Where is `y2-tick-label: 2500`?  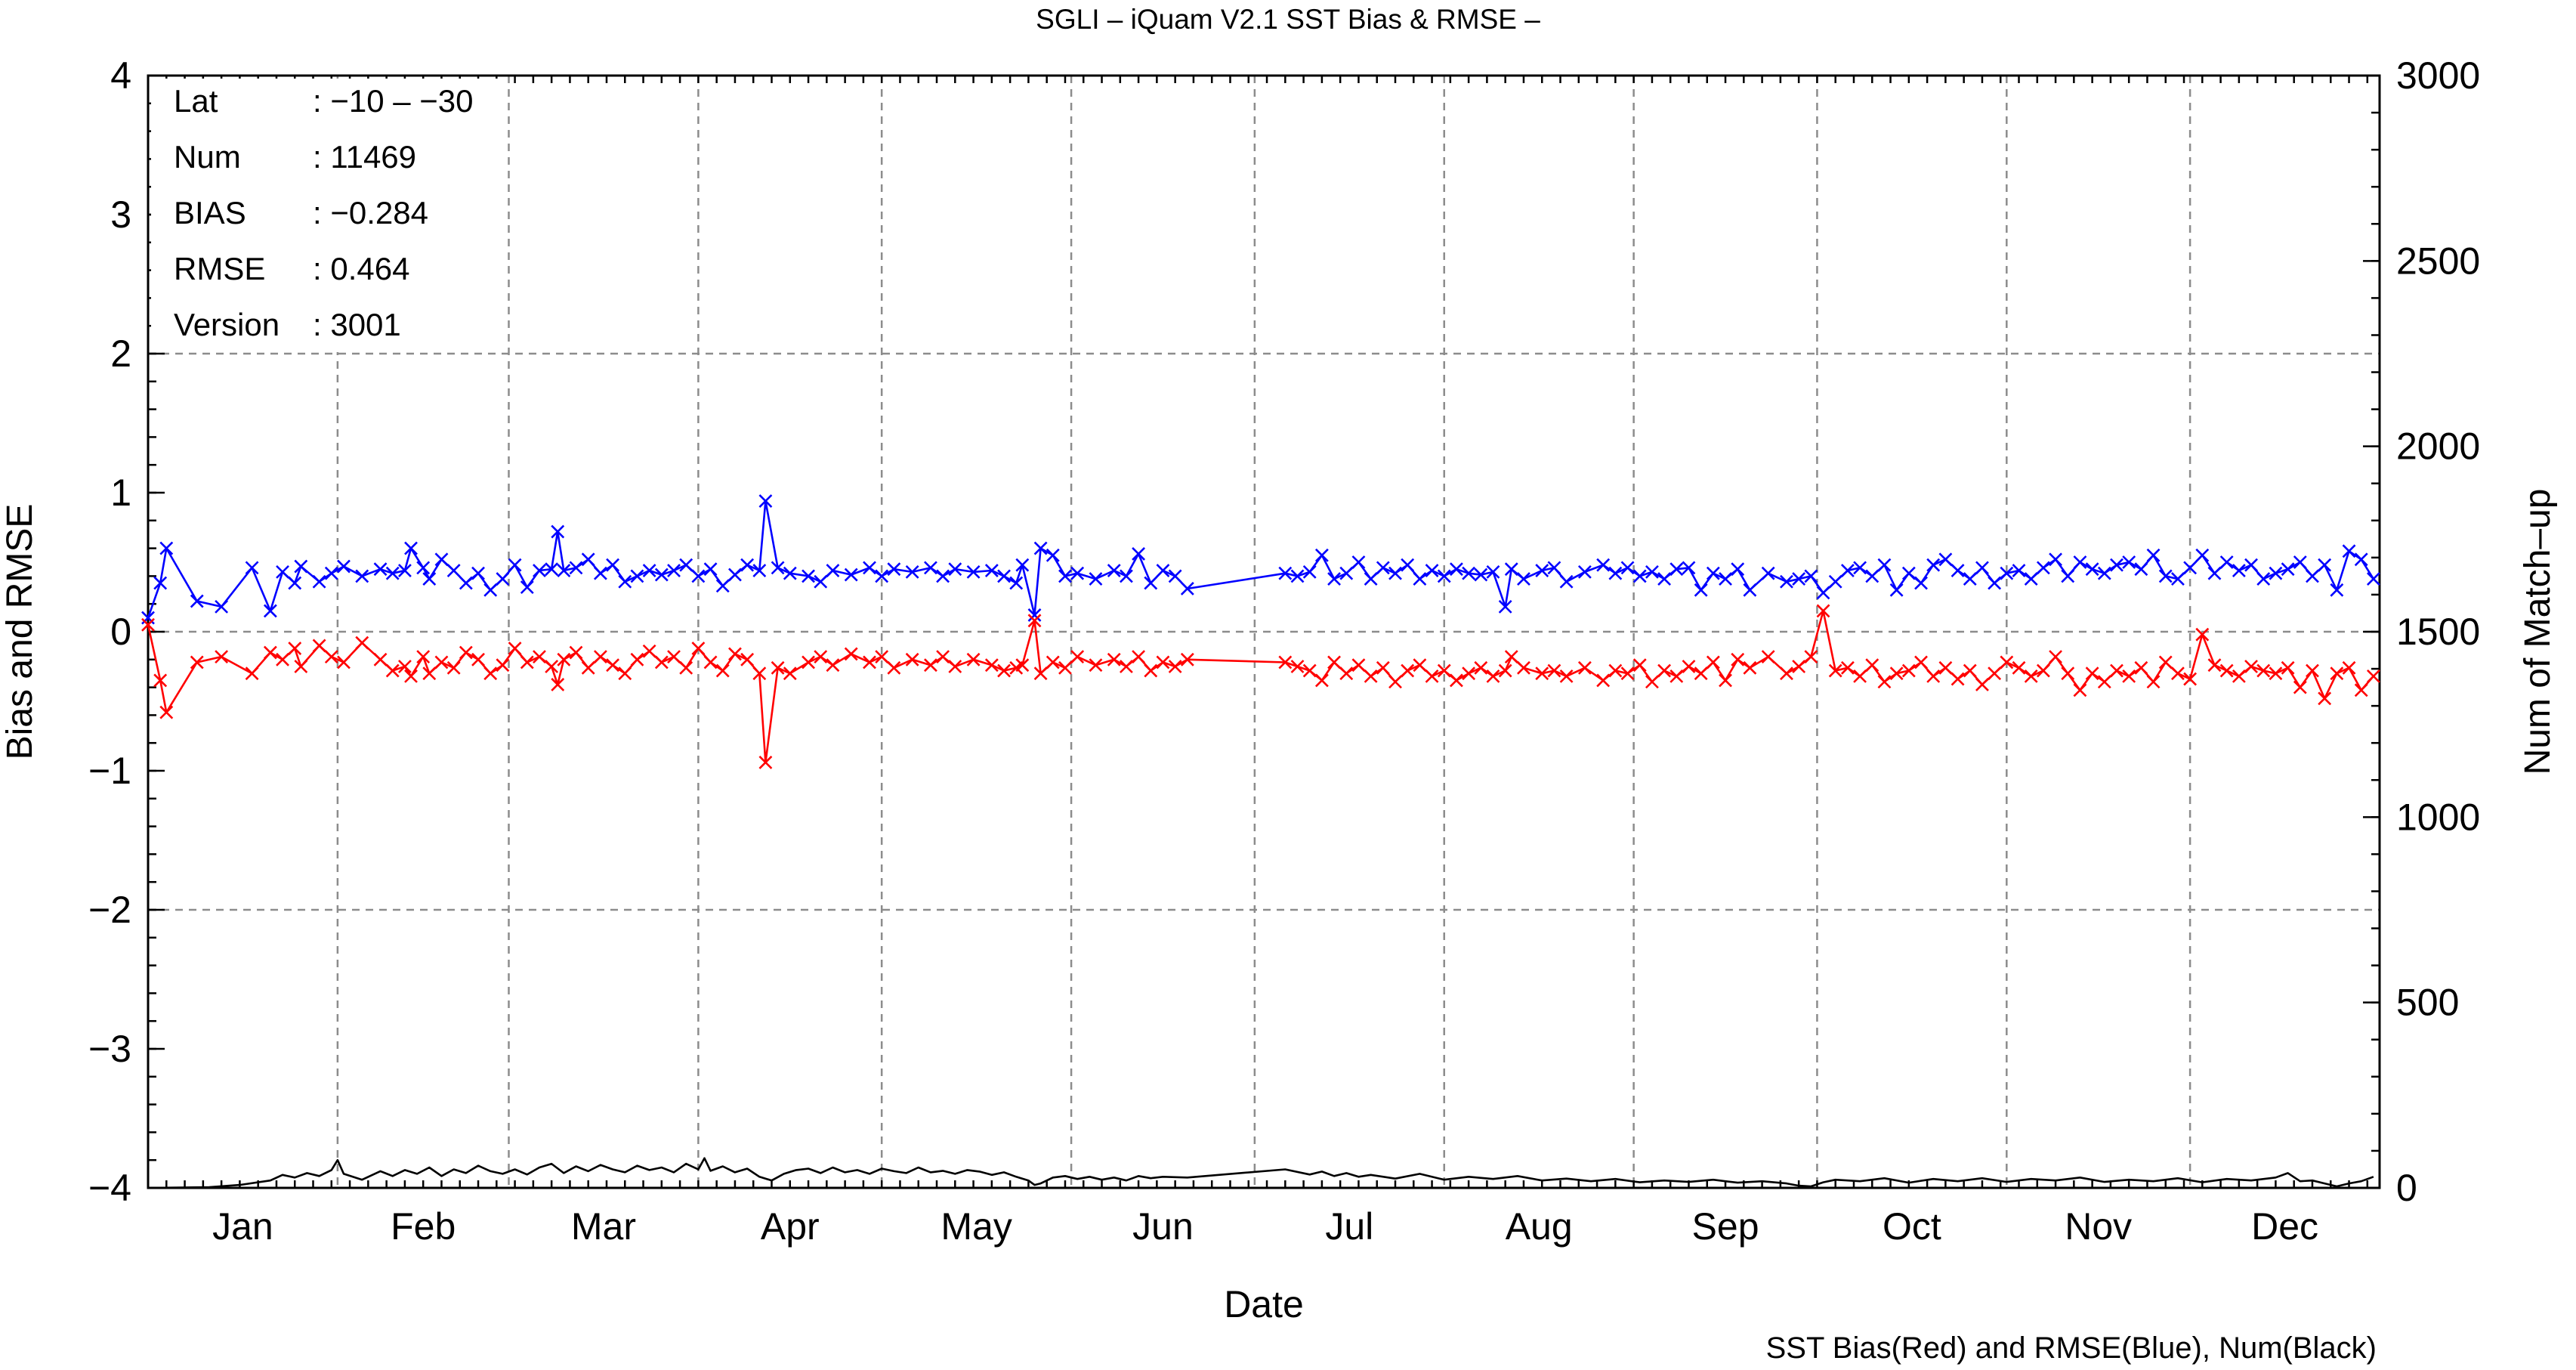 y2-tick-label: 2500 is located at coordinates (2438, 261).